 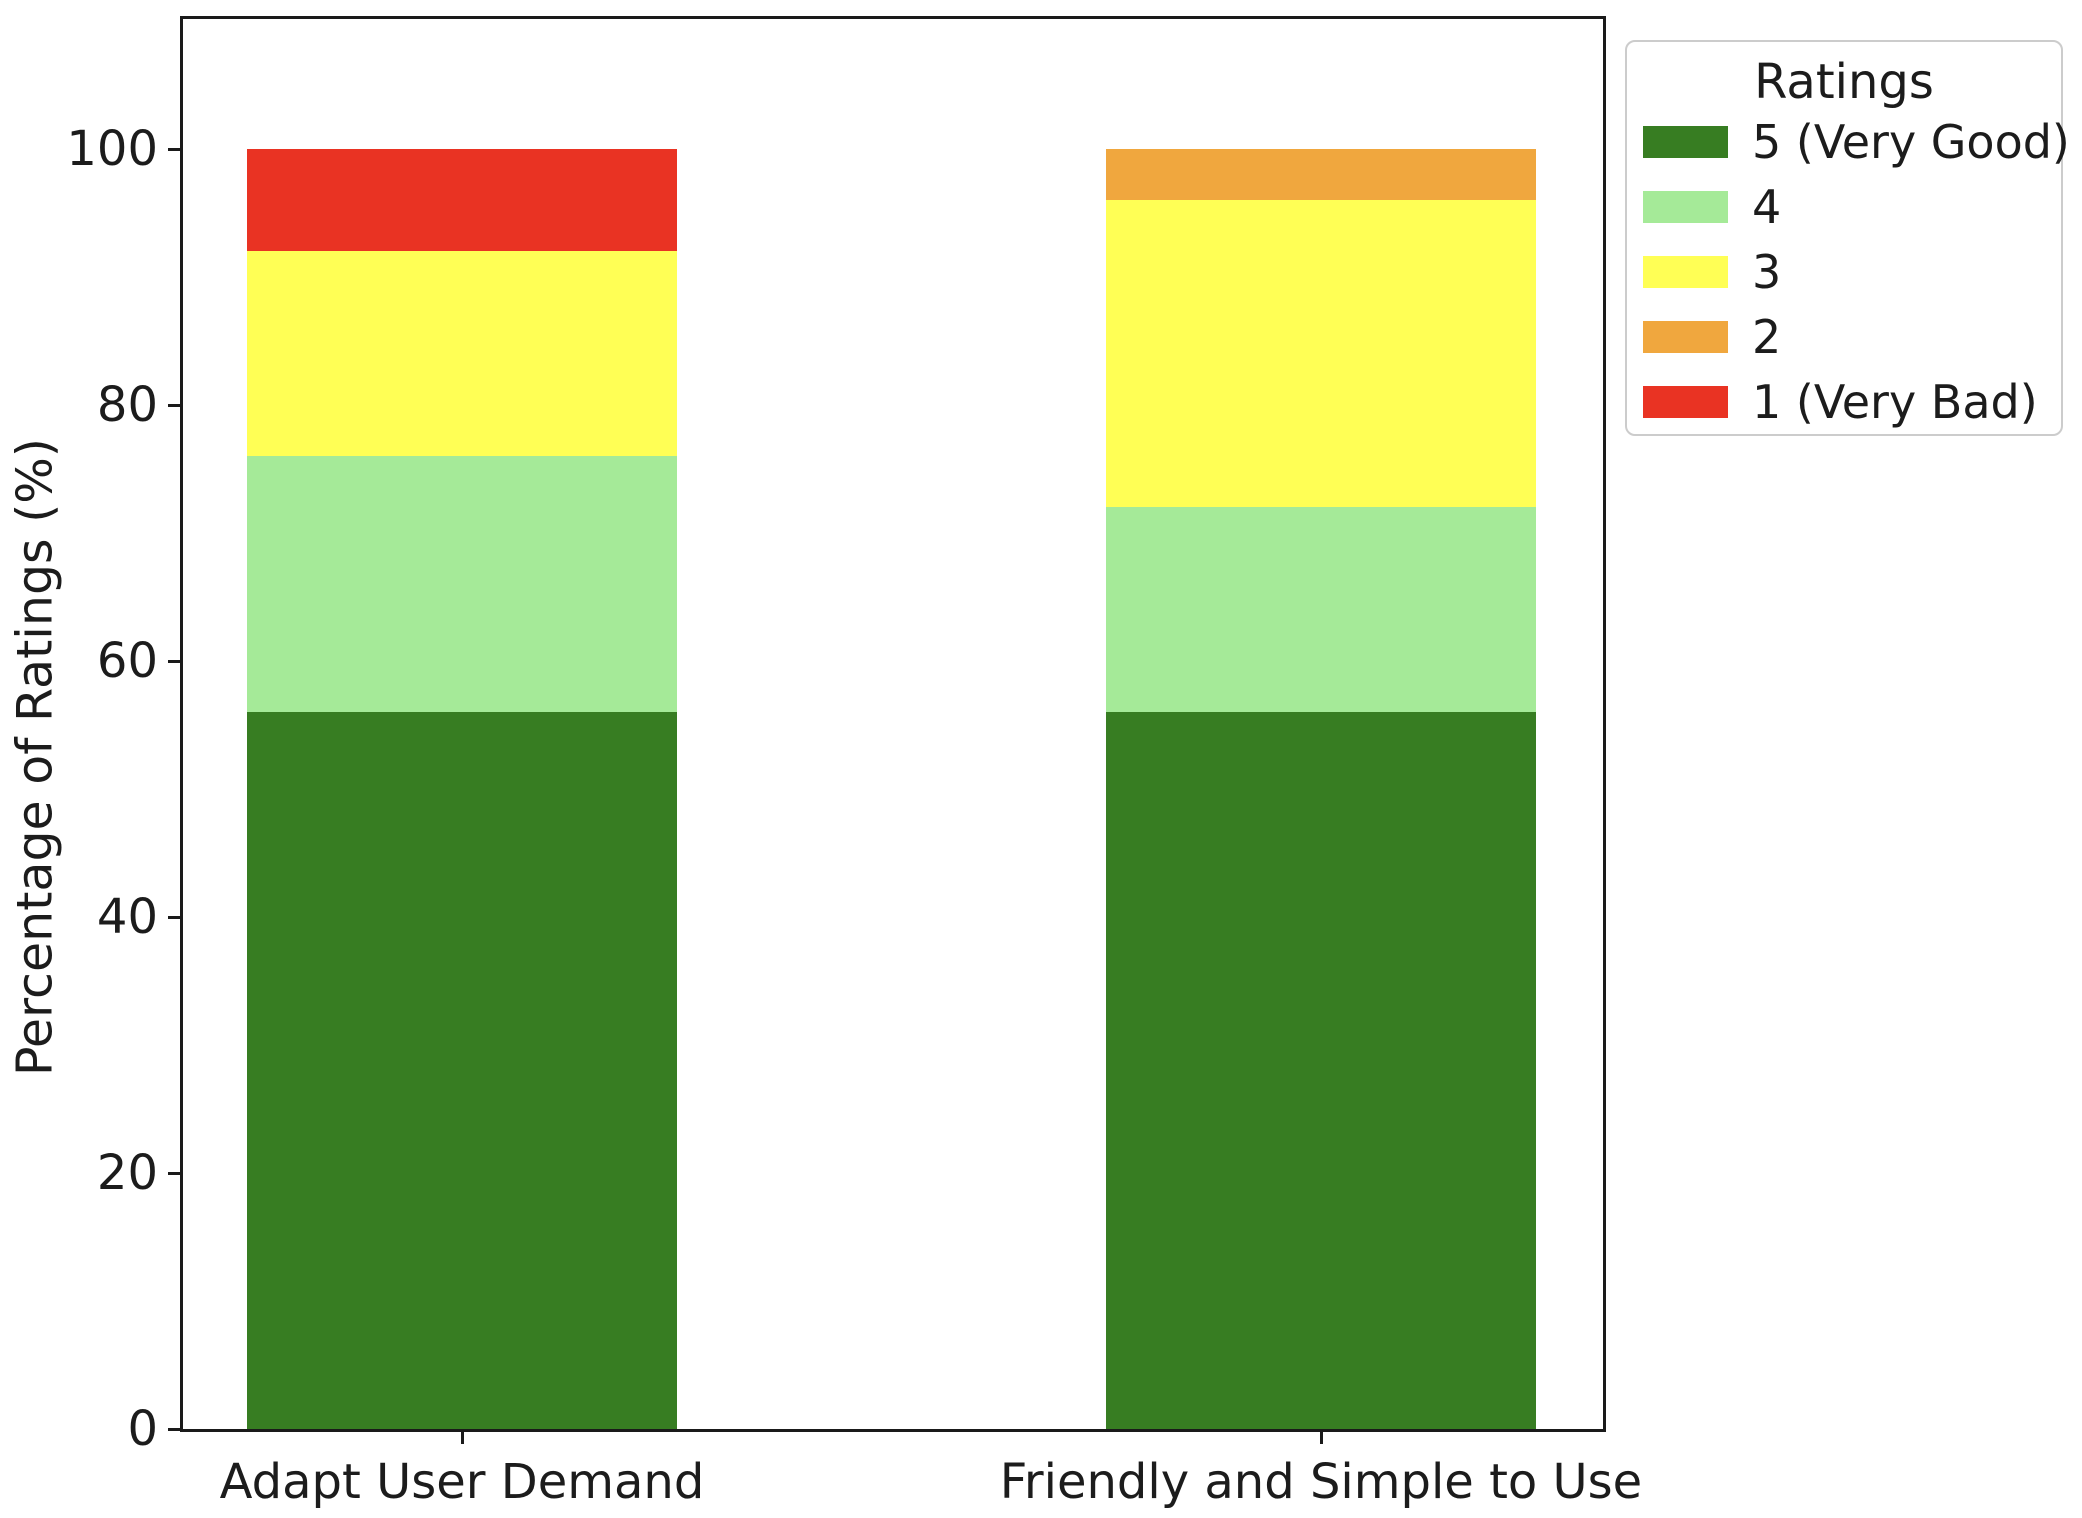 I want to click on y-tick-label: 0, so click(x=142, y=1429).